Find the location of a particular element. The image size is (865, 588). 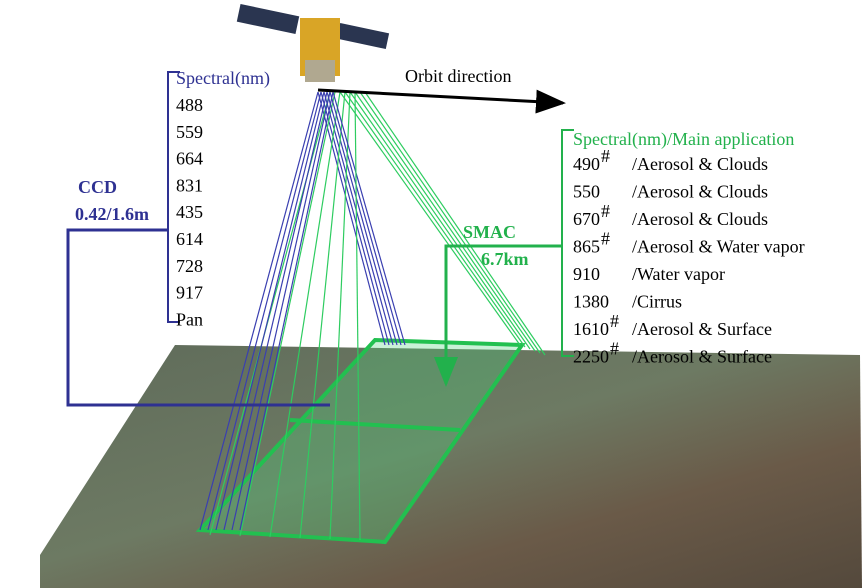

footprint-divider is located at coordinates (375, 425).